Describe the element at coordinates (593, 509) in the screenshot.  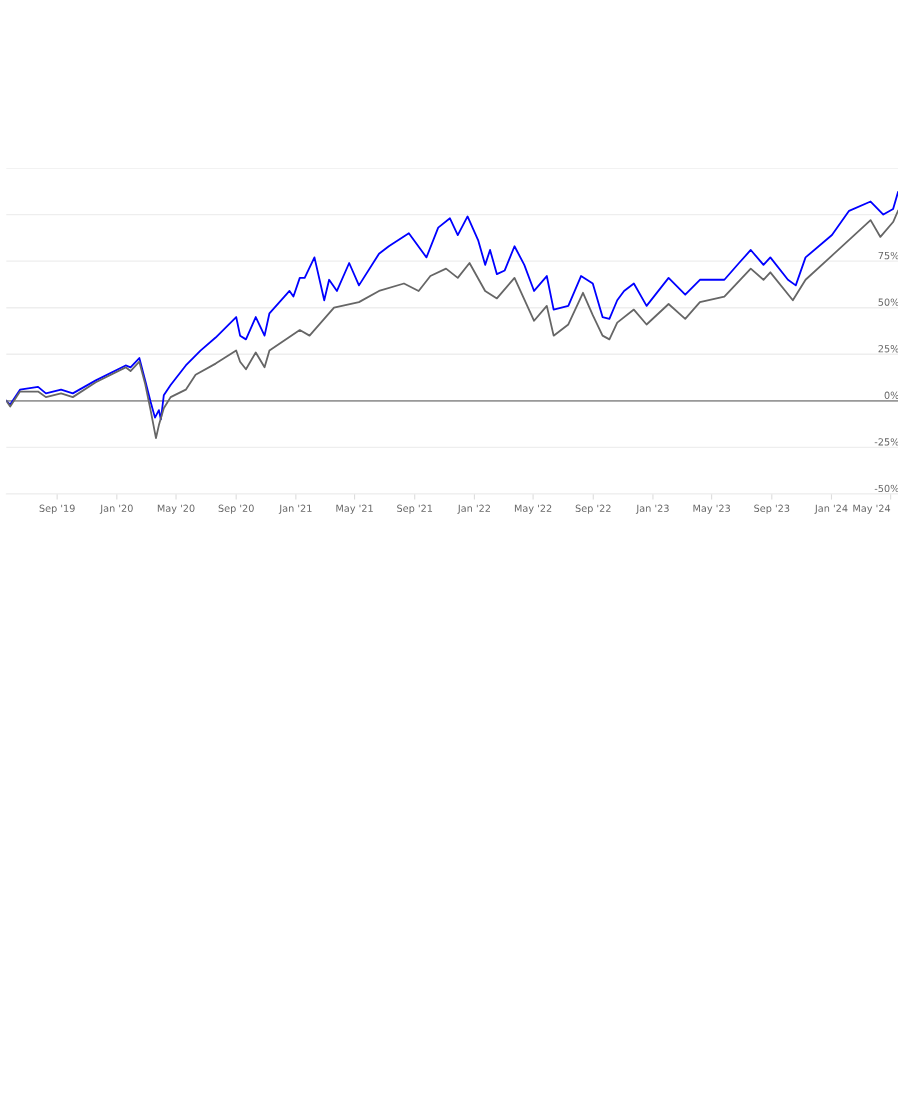
I see `x-tick-label: Sep '22` at that location.